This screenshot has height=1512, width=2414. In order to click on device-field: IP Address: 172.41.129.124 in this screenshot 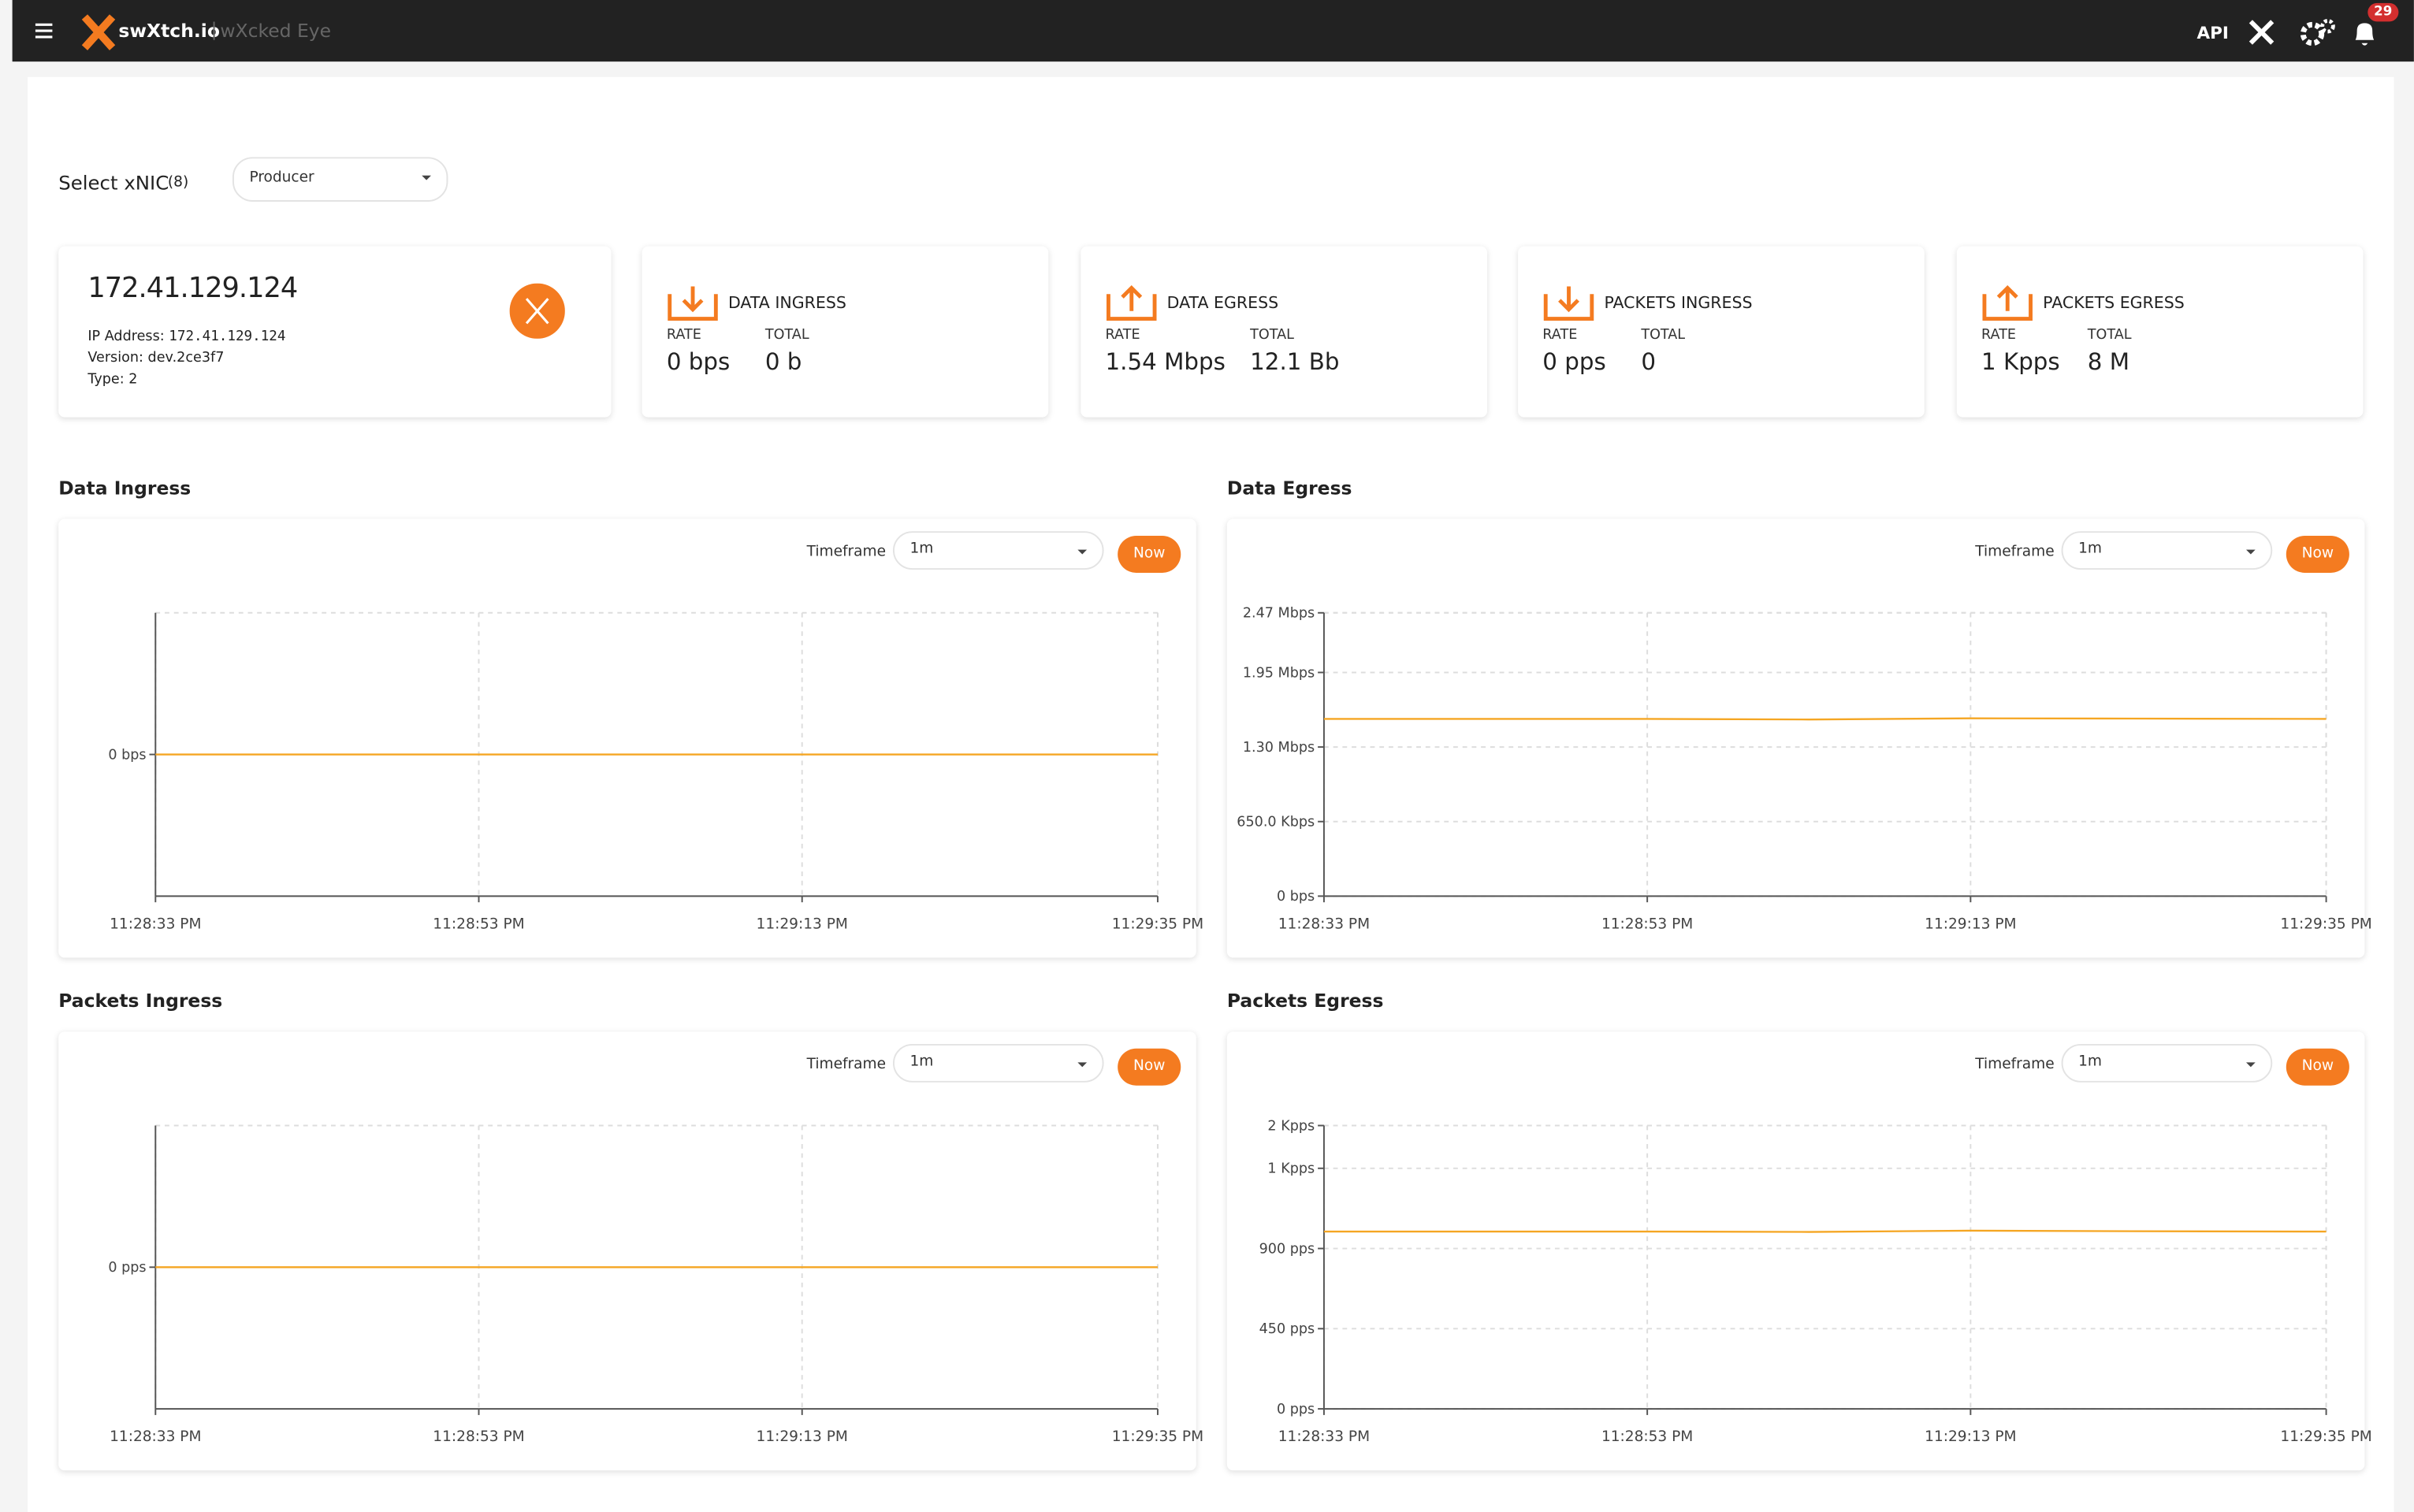, I will do `click(186, 337)`.